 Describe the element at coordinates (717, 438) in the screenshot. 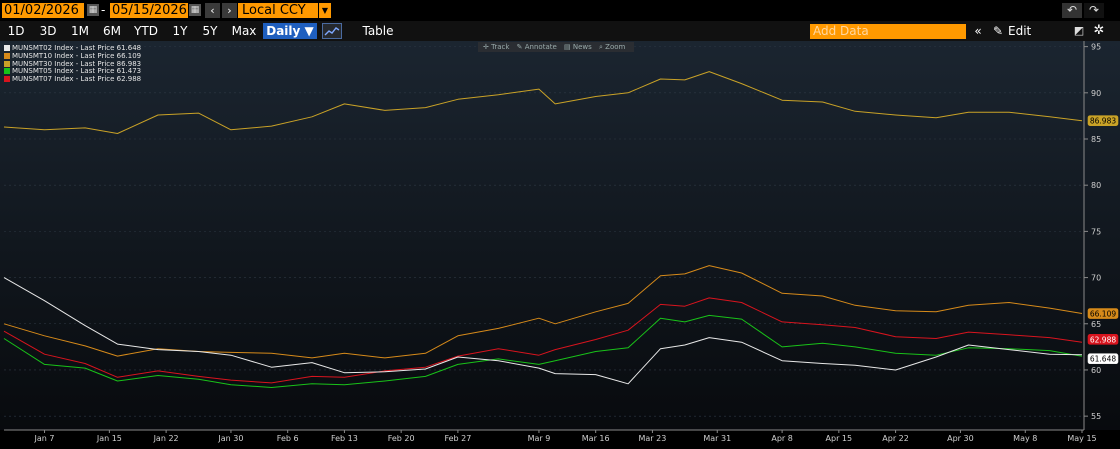

I see `x-tick-label: Mar 31` at that location.